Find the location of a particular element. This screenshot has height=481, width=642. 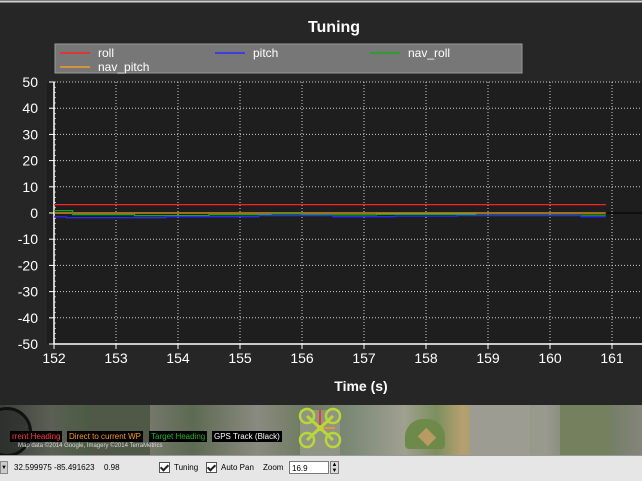

x-tick-label: 152 is located at coordinates (54, 358).